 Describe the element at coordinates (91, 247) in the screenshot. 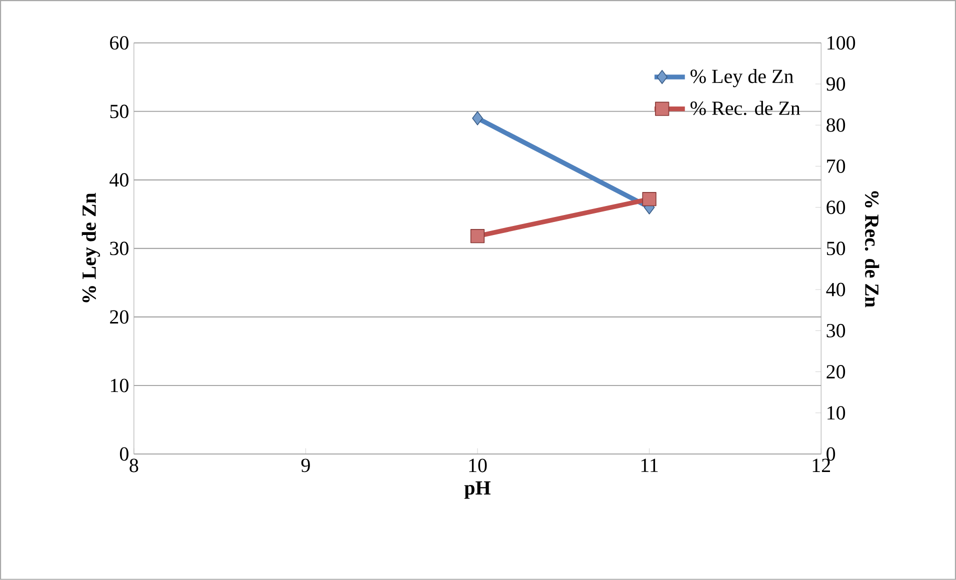

I see `y-axis-title: % Ley de Zn` at that location.